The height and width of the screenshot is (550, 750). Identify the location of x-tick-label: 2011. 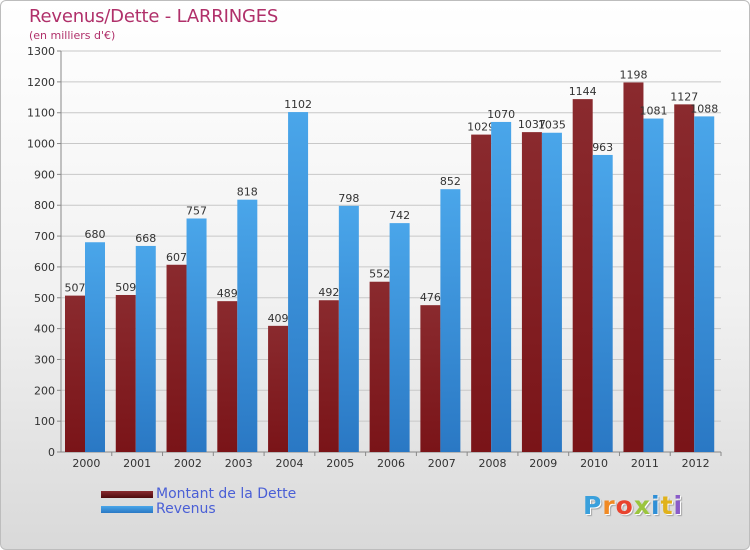
(645, 463).